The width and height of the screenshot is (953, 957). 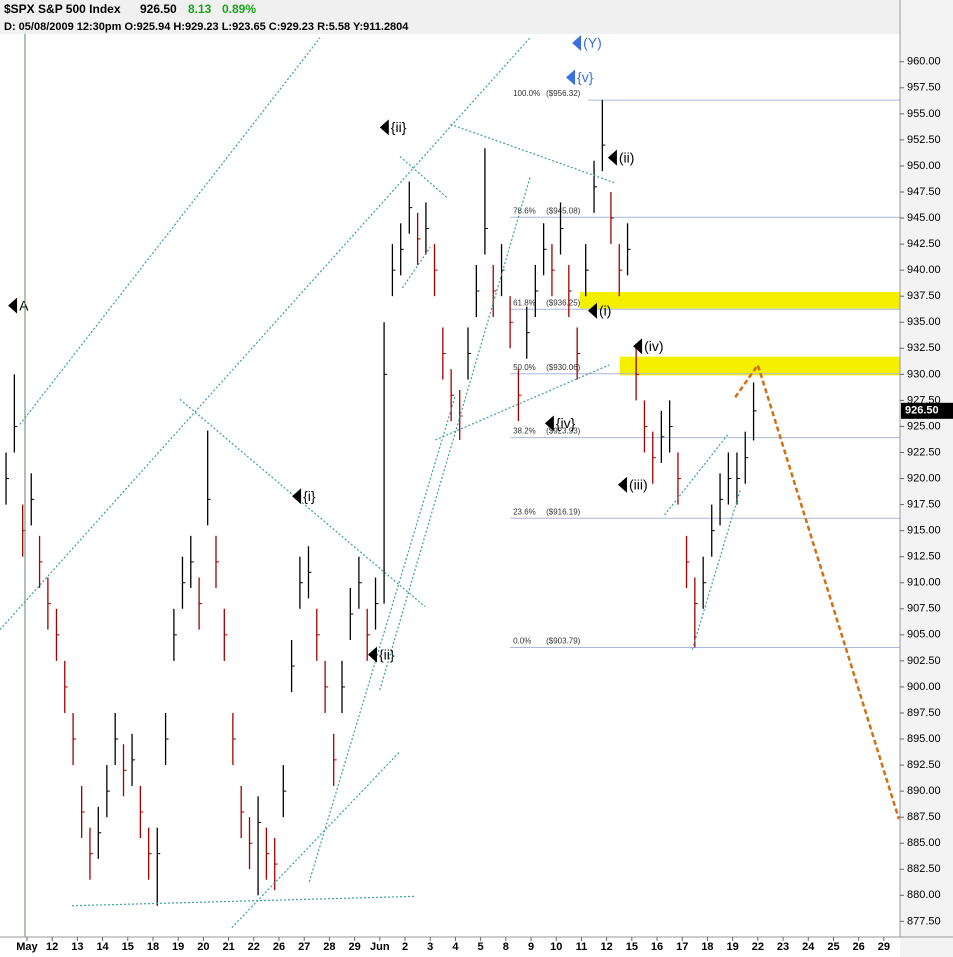 What do you see at coordinates (24, 305) in the screenshot?
I see `wave-label: A` at bounding box center [24, 305].